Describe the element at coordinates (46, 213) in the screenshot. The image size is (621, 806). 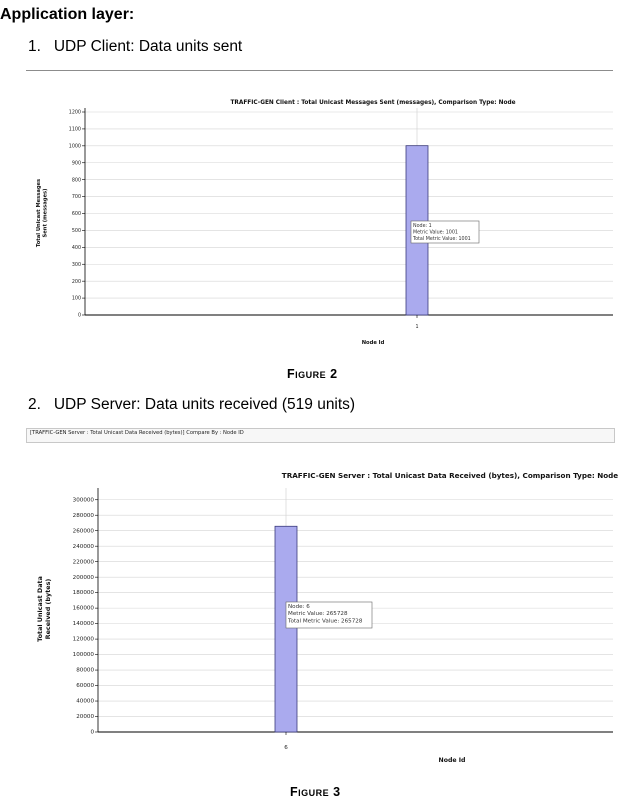
I see `y-axis-label-line: Sent (messages)` at that location.